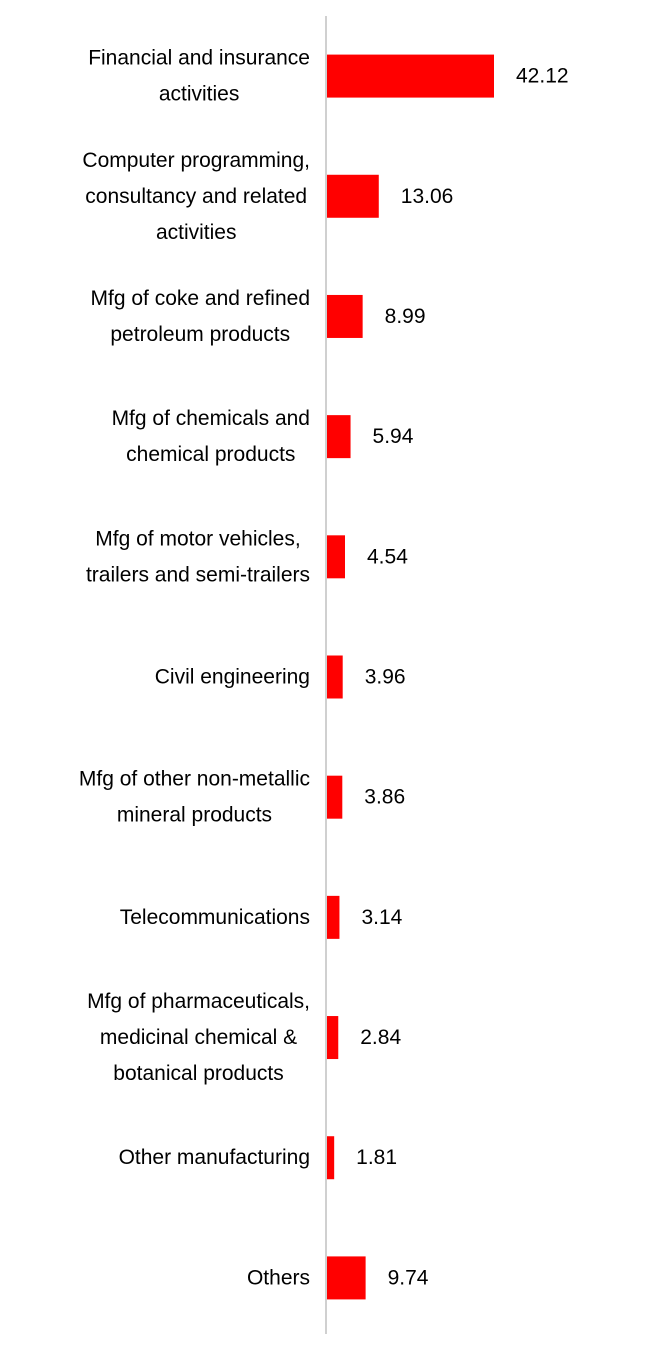  What do you see at coordinates (197, 538) in the screenshot?
I see `category-label-line: Mfg of motor vehicles,` at bounding box center [197, 538].